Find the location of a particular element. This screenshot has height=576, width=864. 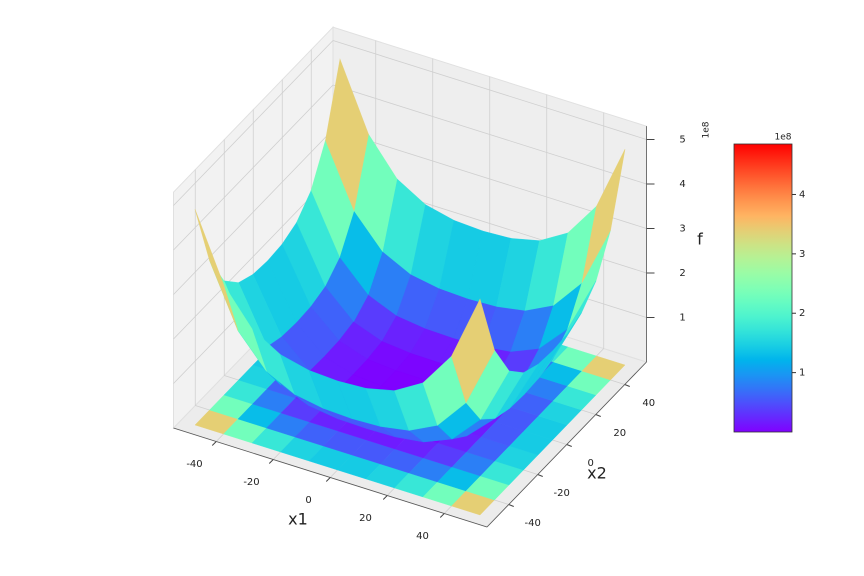

colorbar-offset-label: 1e8 is located at coordinates (783, 138).